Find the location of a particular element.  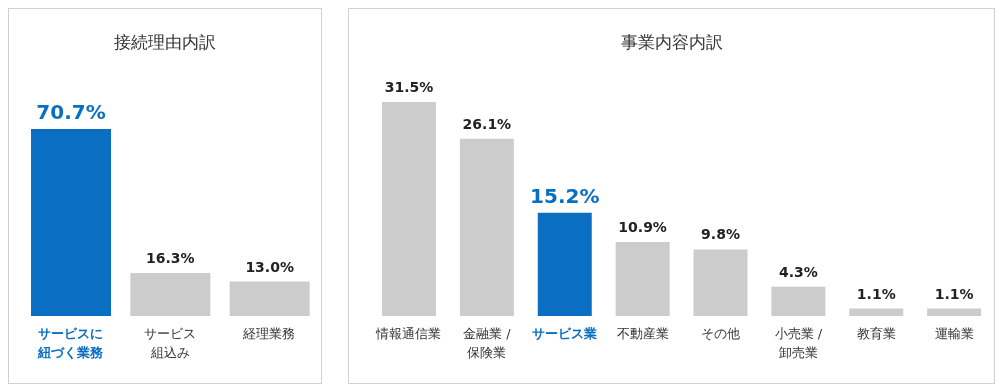

data-label: 26.1% is located at coordinates (487, 123).